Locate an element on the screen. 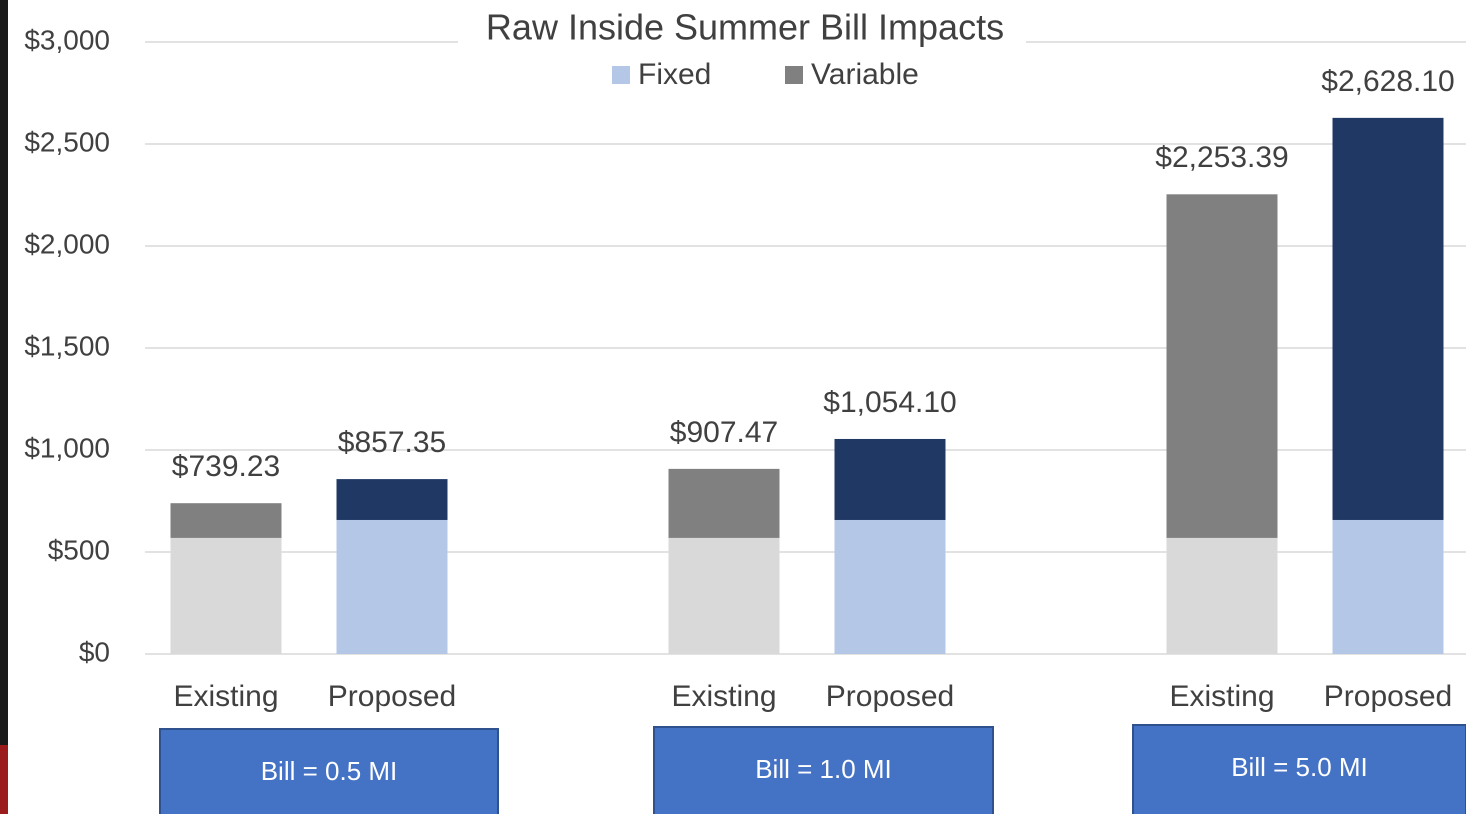 The height and width of the screenshot is (814, 1466). y-tick-label: $500 is located at coordinates (79, 549).